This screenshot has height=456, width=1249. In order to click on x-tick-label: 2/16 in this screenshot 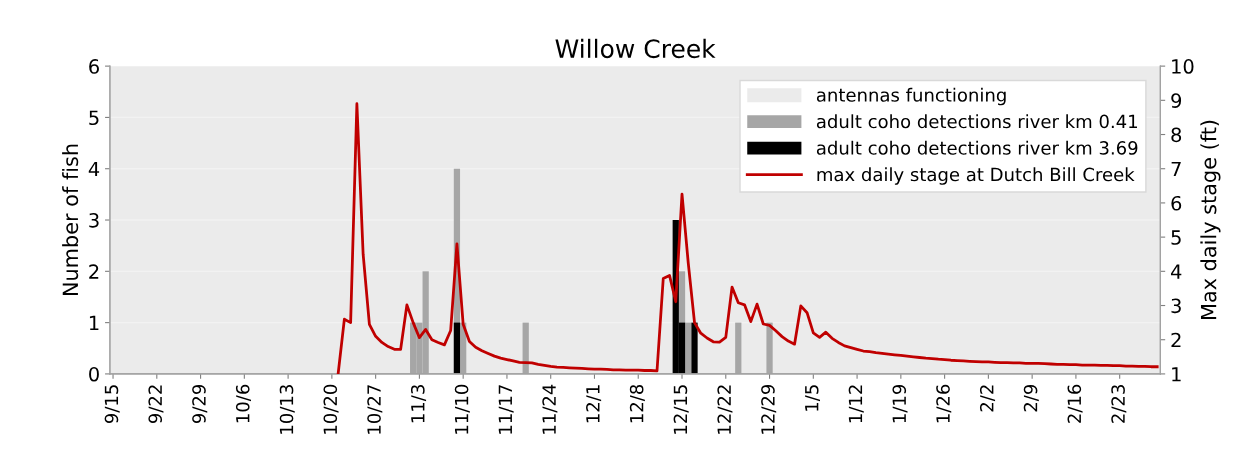, I will do `click(1075, 403)`.